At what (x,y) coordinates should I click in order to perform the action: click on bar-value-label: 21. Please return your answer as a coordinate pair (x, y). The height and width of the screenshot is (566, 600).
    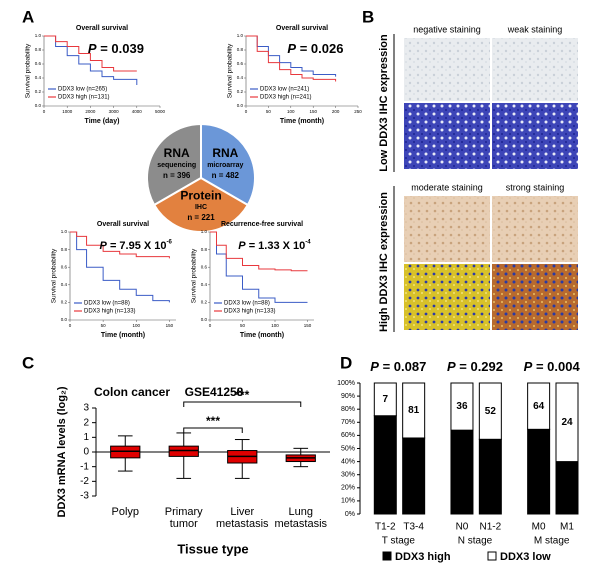
    Looking at the image, I should click on (386, 465).